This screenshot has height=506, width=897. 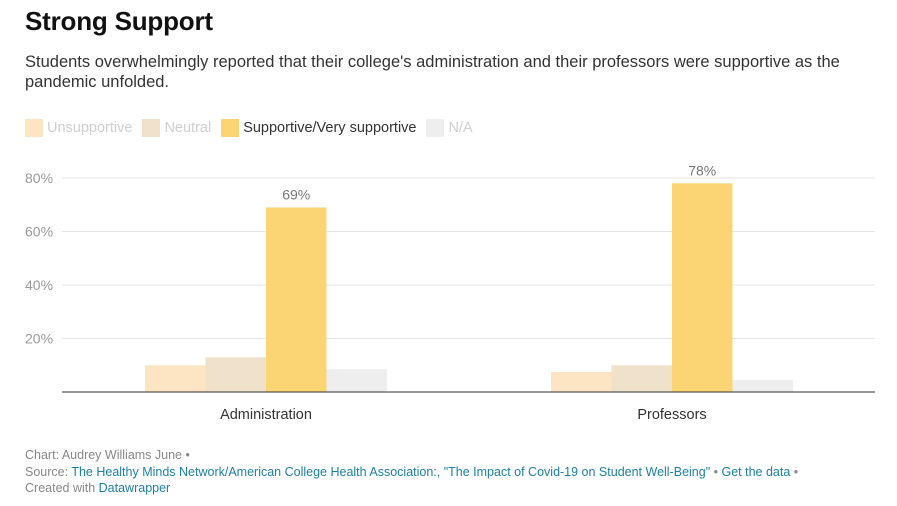 I want to click on y-tick-label: 40%, so click(x=39, y=285).